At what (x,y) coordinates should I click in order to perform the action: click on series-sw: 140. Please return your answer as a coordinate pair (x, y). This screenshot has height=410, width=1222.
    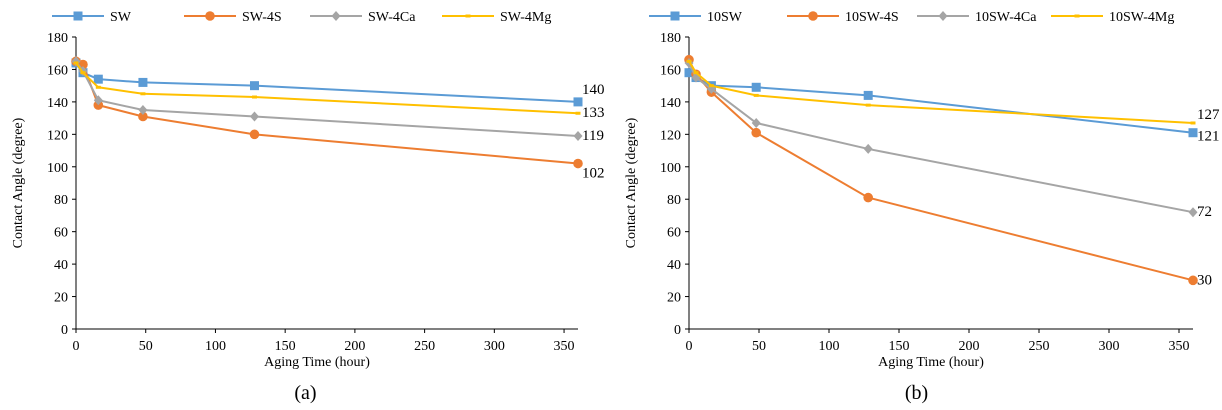
    Looking at the image, I should click on (338, 82).